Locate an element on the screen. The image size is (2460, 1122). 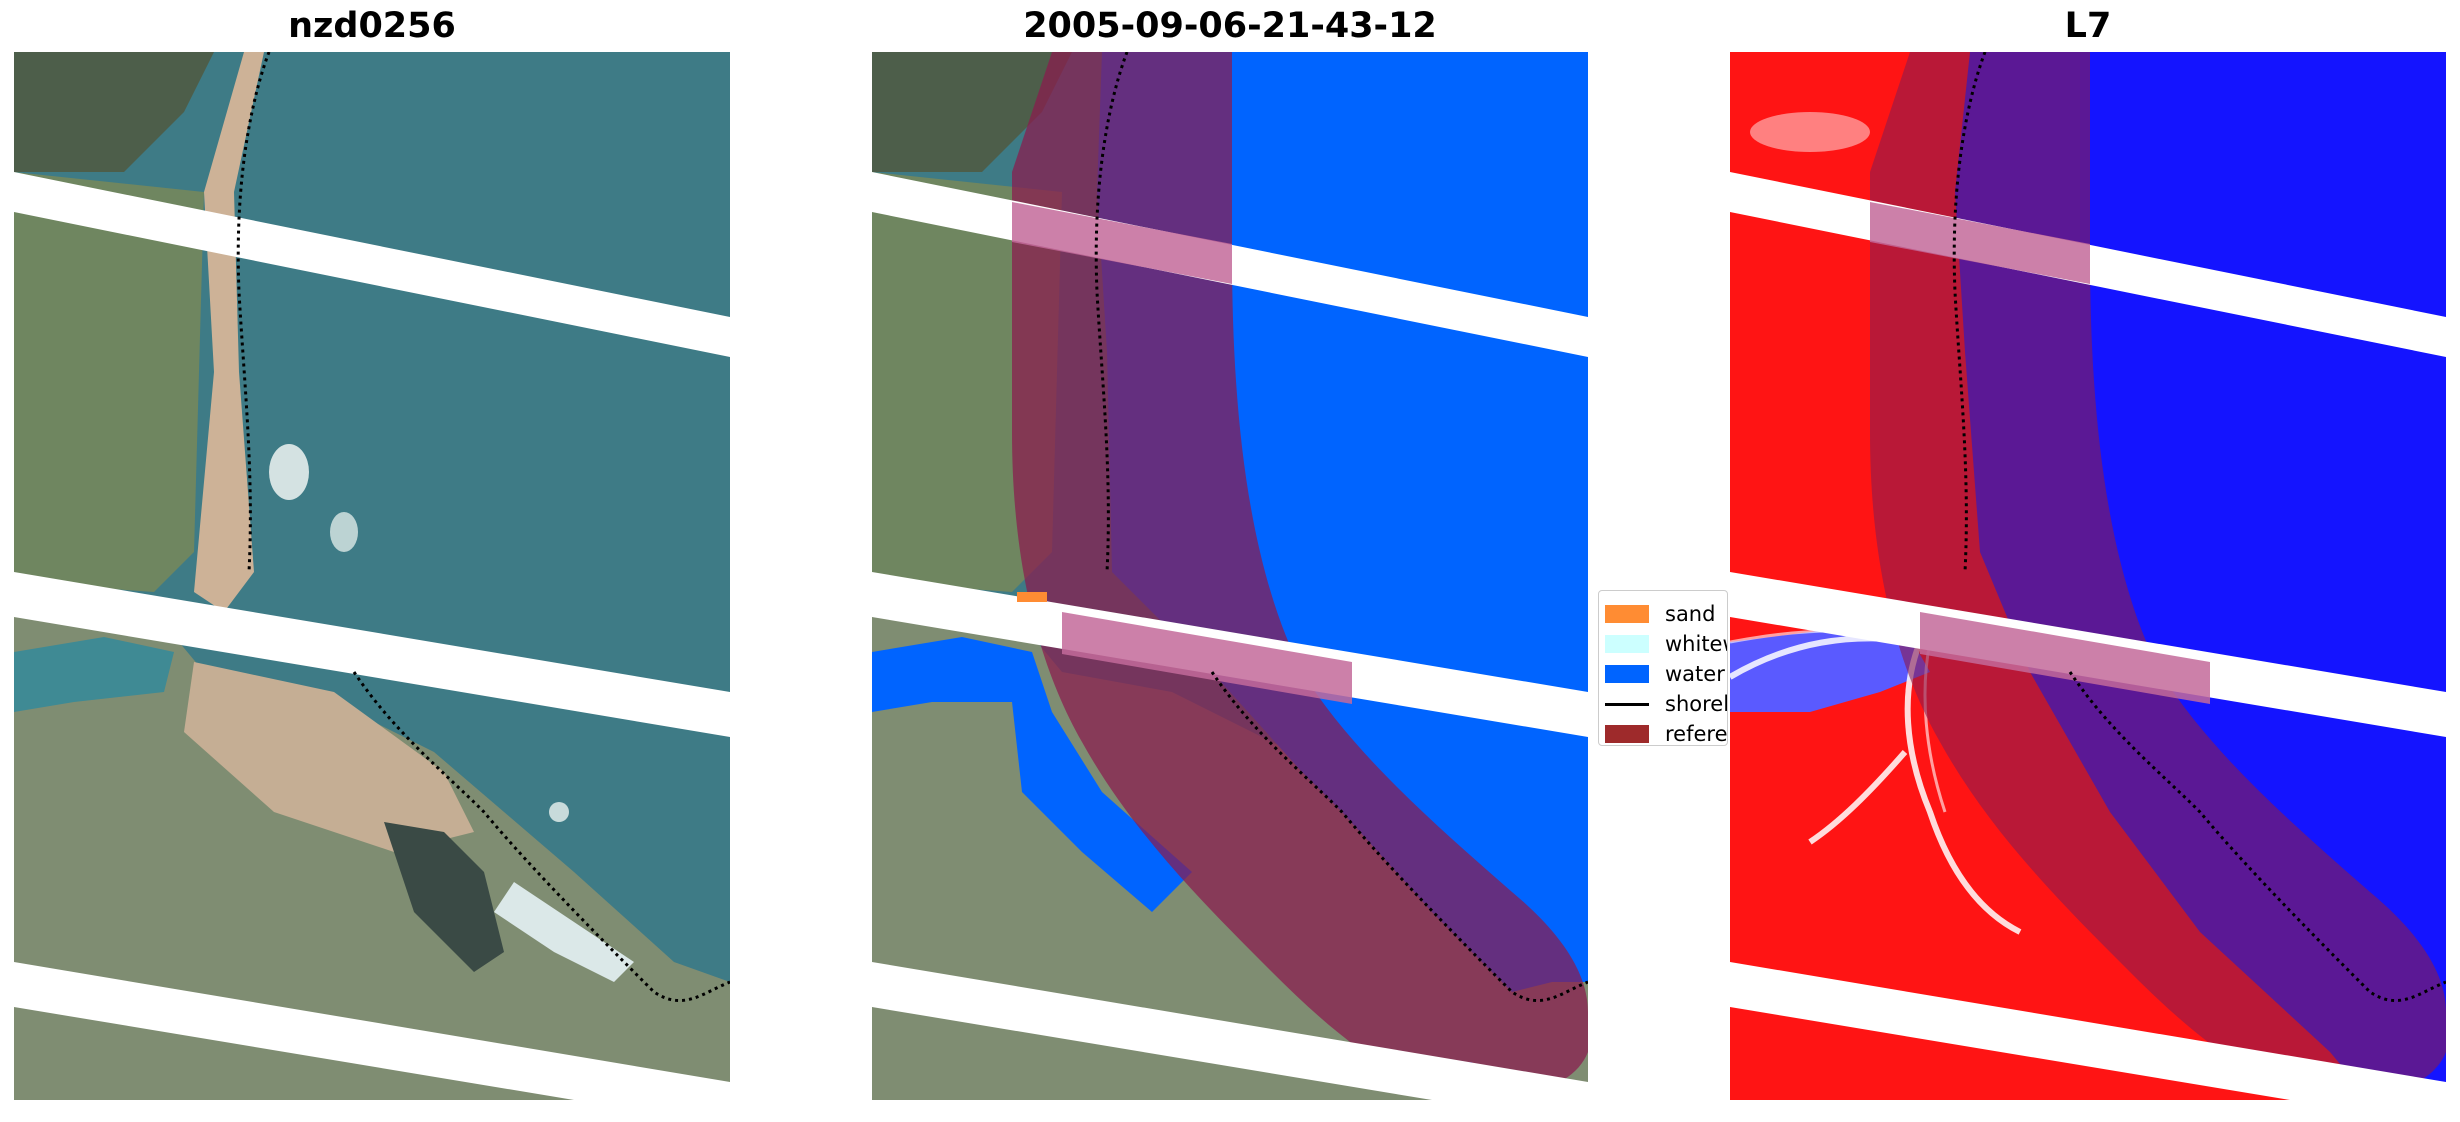
legend-item-reference: reference is located at coordinates (1666, 732).